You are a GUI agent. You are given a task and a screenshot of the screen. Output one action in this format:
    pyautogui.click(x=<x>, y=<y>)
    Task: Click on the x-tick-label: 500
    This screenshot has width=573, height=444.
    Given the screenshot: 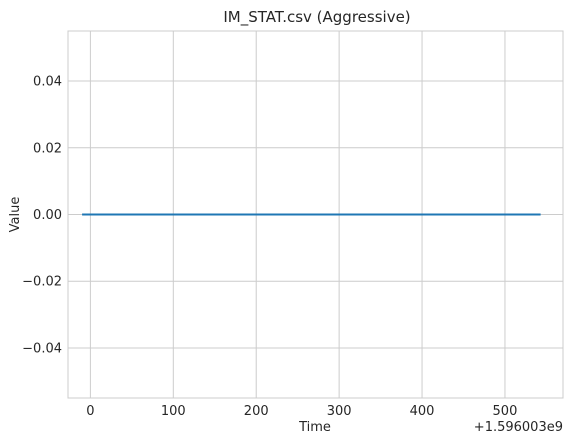 What is the action you would take?
    pyautogui.click(x=505, y=411)
    